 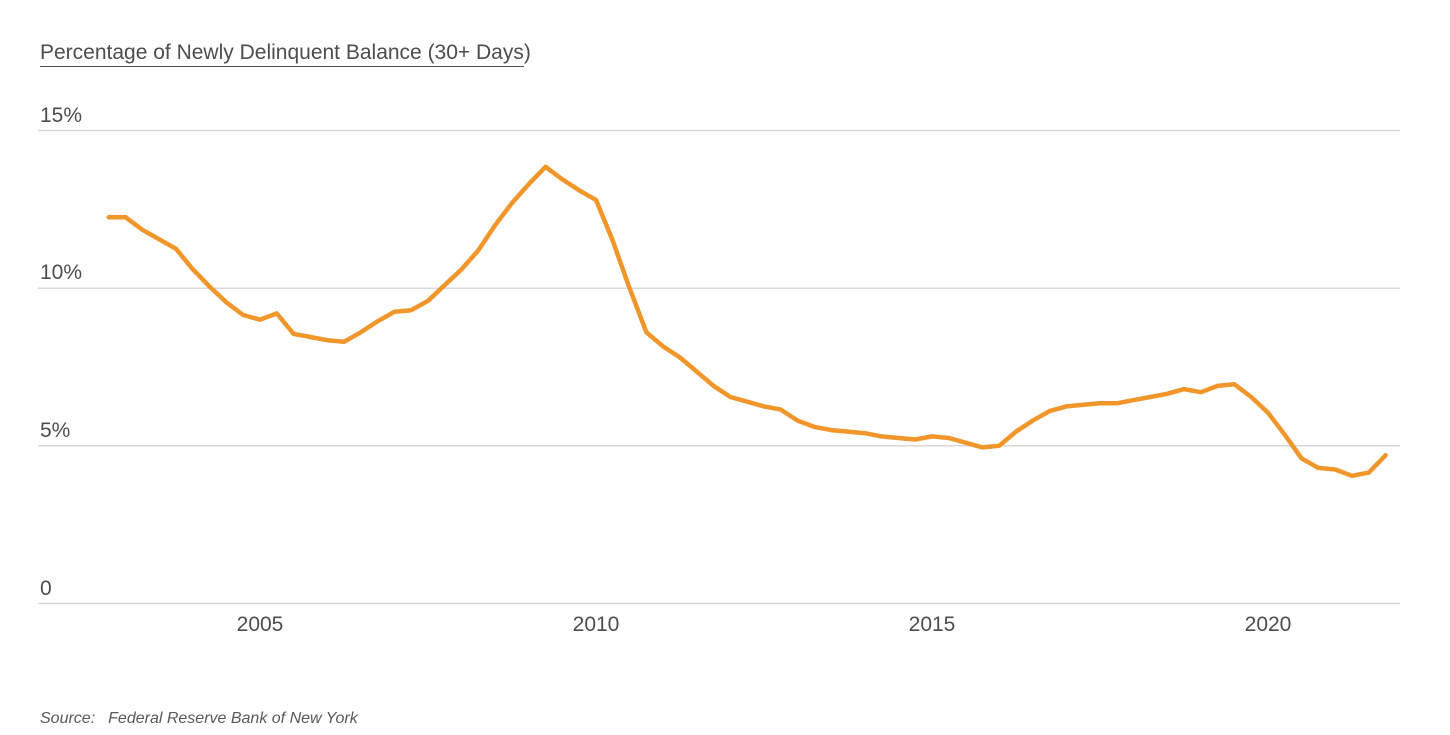 What do you see at coordinates (932, 624) in the screenshot?
I see `x-axis-tick-label: 2015` at bounding box center [932, 624].